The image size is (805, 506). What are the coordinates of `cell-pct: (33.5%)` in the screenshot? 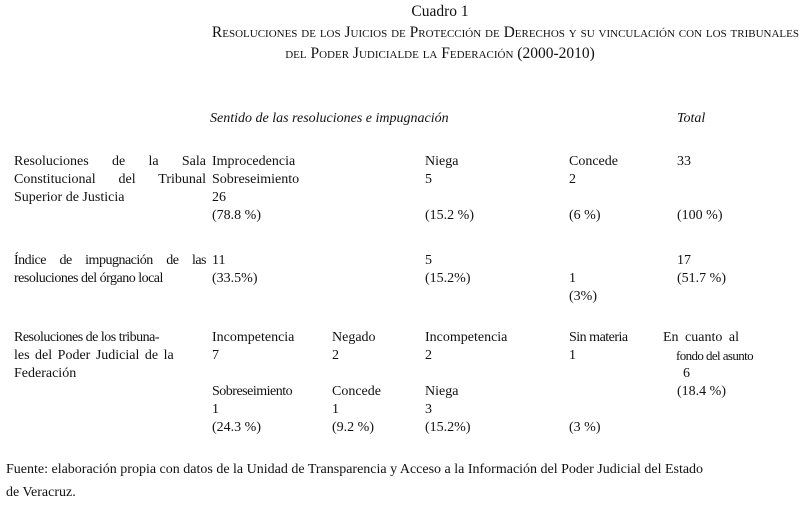 It's located at (235, 278).